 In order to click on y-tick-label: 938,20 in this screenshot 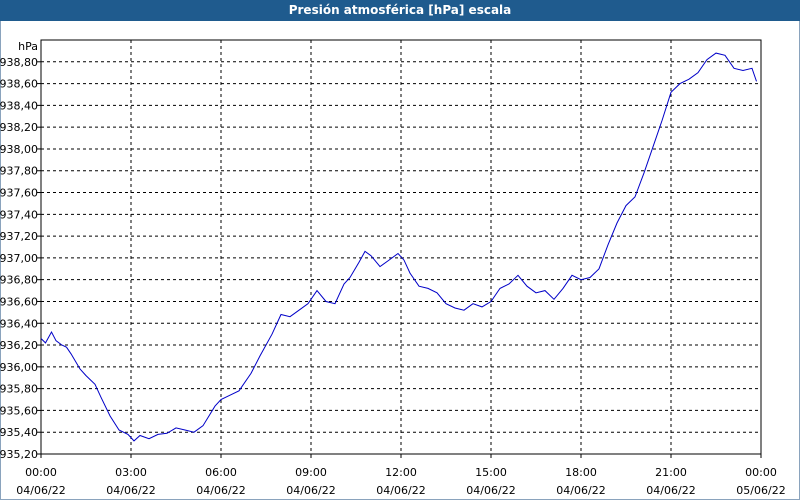, I will do `click(19, 127)`.